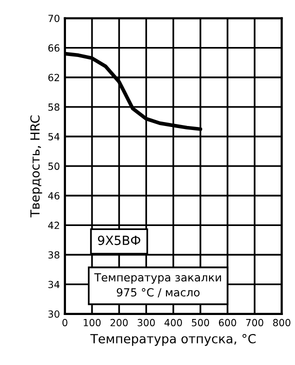 The height and width of the screenshot is (365, 295). Describe the element at coordinates (36, 166) in the screenshot. I see `y-axis-title: Твердость, HRC` at that location.